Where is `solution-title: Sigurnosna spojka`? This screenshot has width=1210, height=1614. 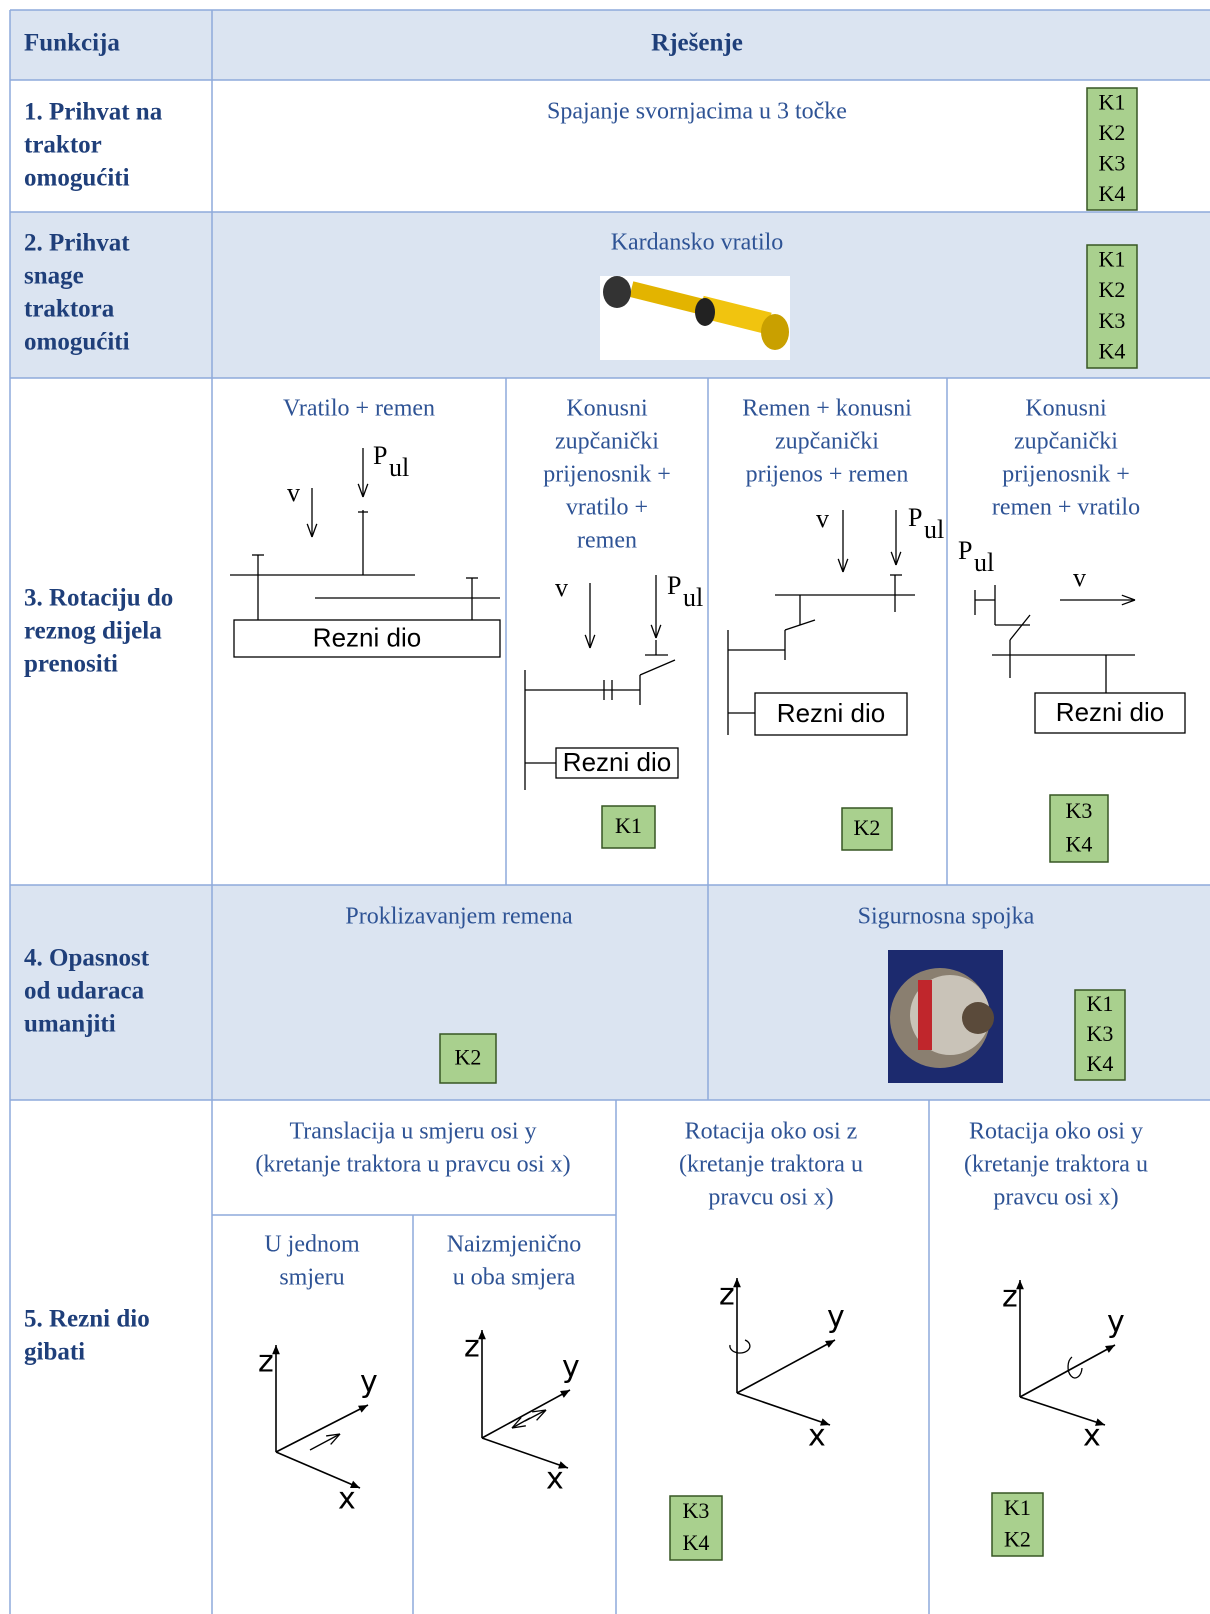 solution-title: Sigurnosna spojka is located at coordinates (946, 917).